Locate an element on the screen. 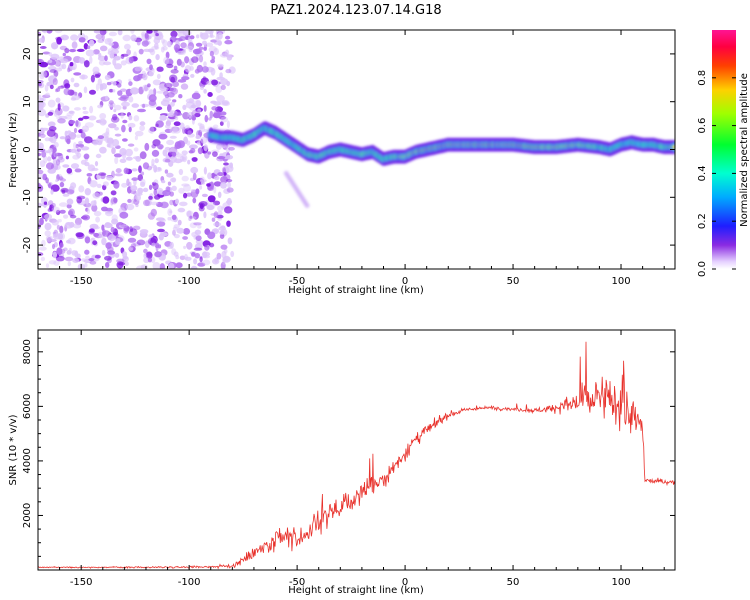 This screenshot has width=750, height=600. ridge-core is located at coordinates (673, 147).